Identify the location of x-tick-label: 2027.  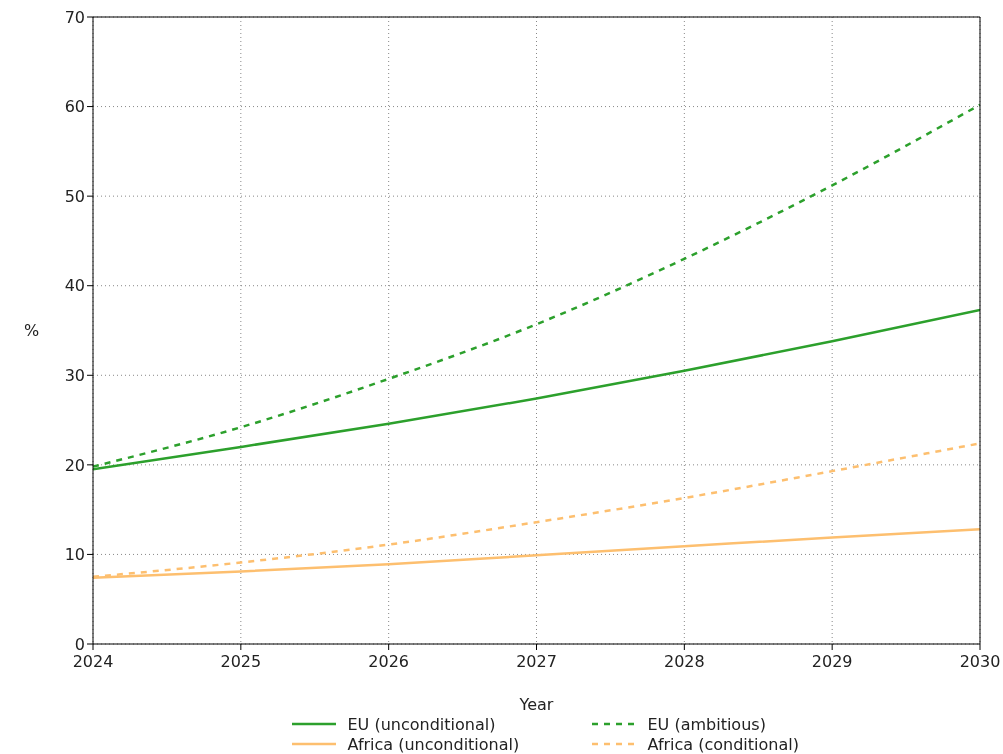
(536, 662).